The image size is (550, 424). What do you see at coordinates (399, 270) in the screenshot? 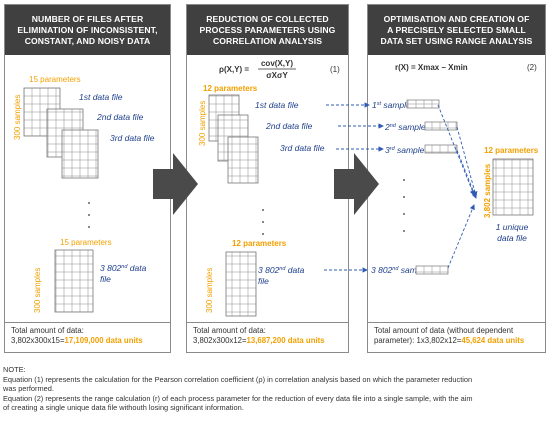
I see `sample-last: 3 802nd sample` at bounding box center [399, 270].